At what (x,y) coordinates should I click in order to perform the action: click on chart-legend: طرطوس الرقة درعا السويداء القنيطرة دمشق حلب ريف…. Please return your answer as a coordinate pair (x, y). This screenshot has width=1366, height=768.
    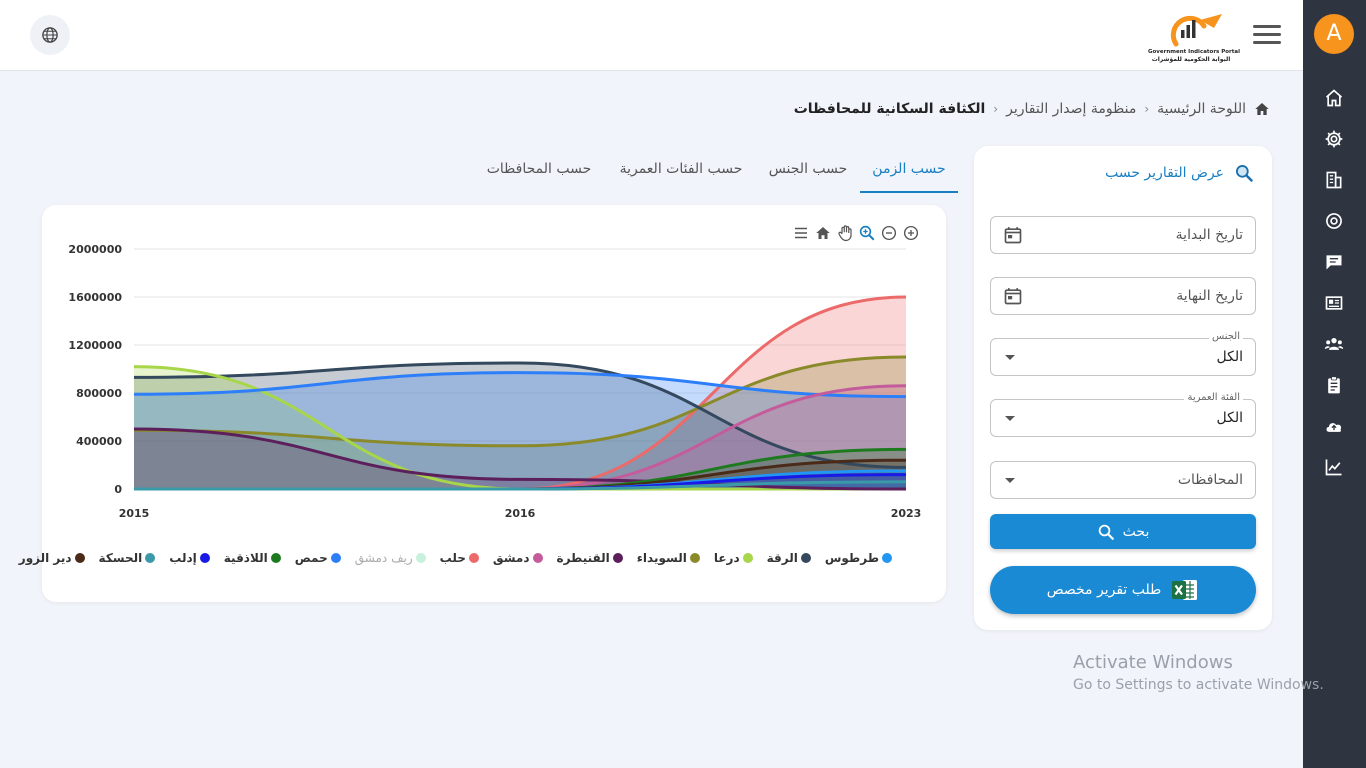
    Looking at the image, I should click on (455, 558).